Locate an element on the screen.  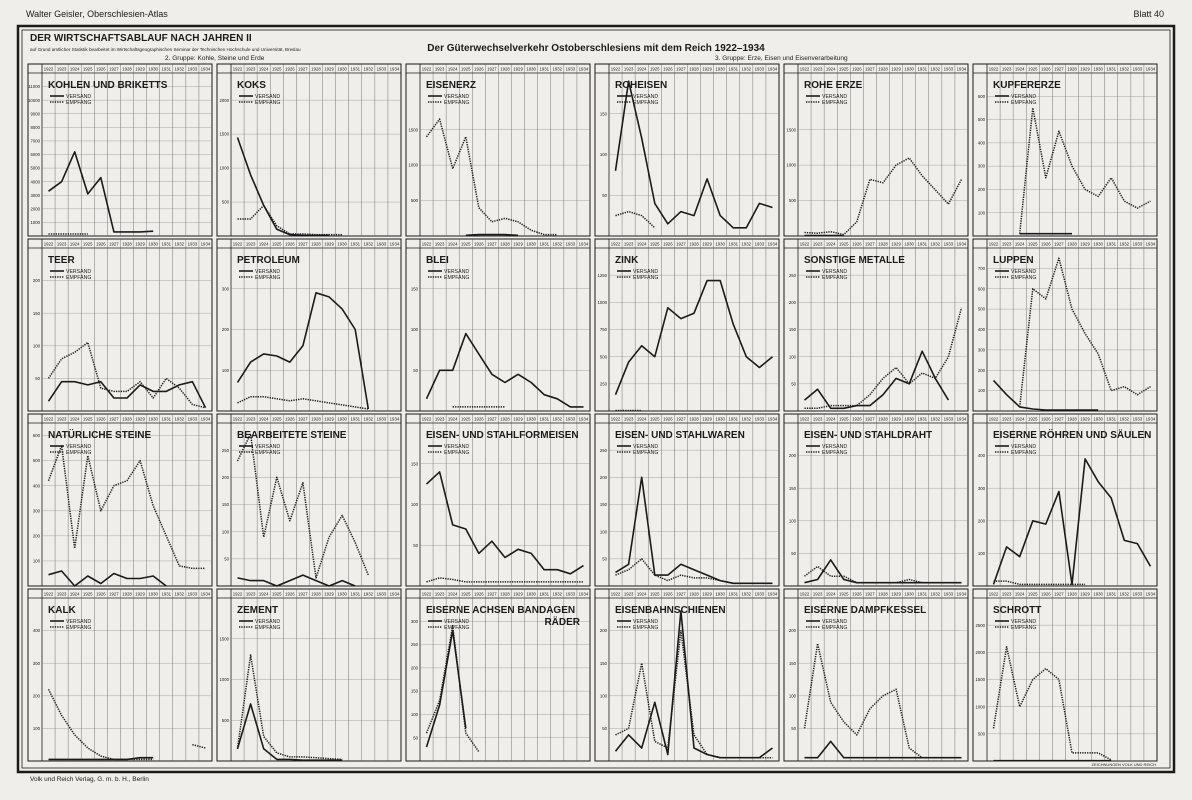
section-title: DER WIRTSCHAFTSABLAUF NACH JAHREN II is located at coordinates (141, 38).